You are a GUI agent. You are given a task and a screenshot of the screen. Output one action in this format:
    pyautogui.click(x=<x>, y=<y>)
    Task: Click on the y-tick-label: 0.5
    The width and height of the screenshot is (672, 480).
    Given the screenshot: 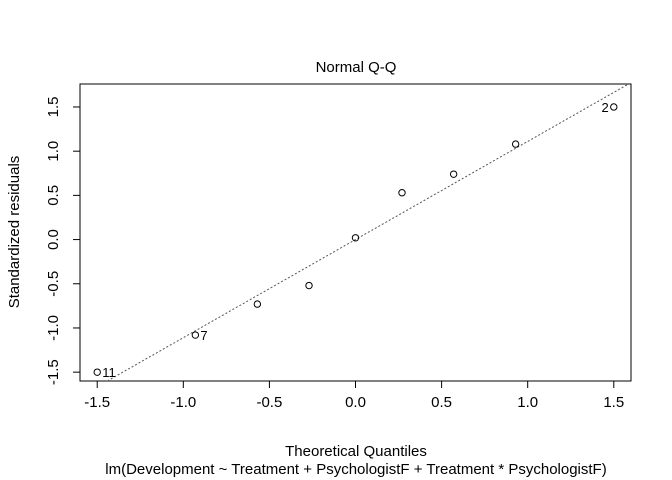 What is the action you would take?
    pyautogui.click(x=53, y=195)
    